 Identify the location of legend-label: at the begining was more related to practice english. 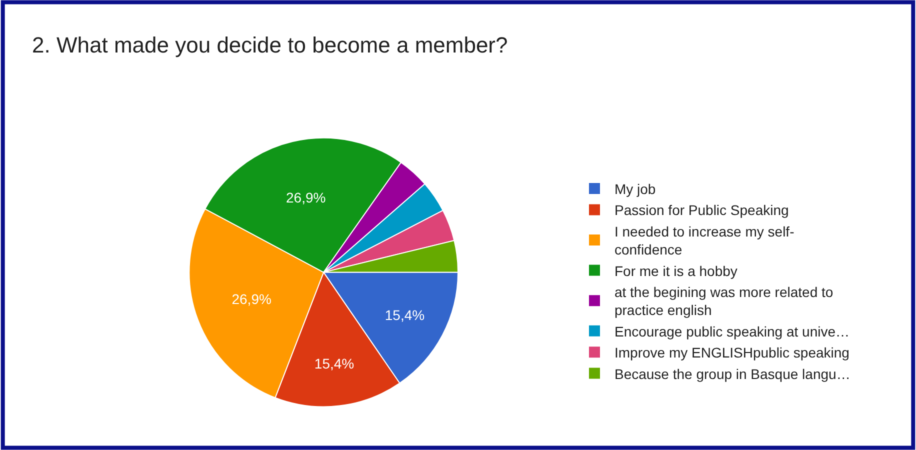
(724, 301).